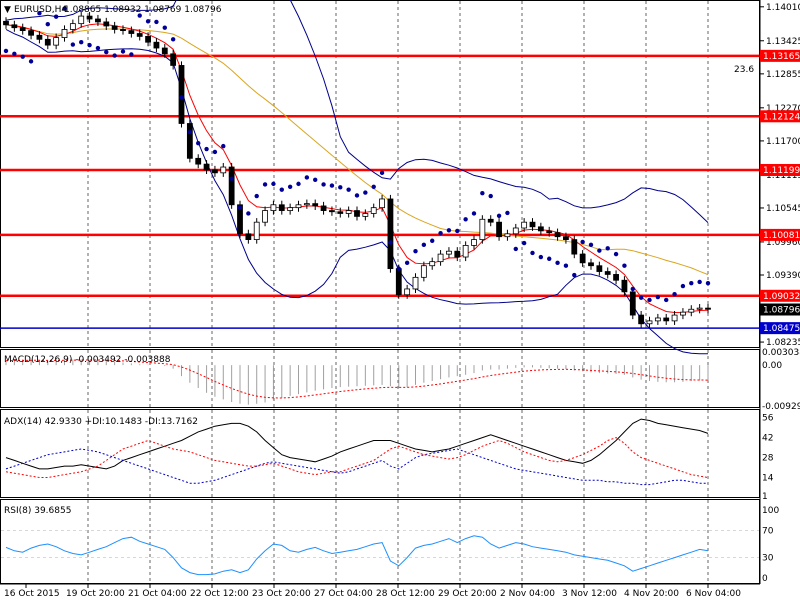  What do you see at coordinates (783, 243) in the screenshot?
I see `price-tick-label: 1.09960` at bounding box center [783, 243].